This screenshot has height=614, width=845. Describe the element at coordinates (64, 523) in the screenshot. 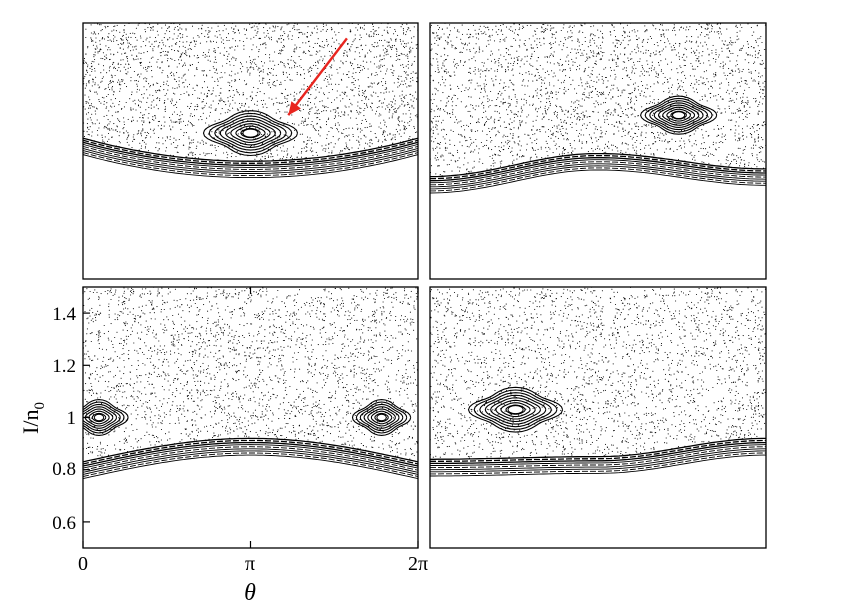

I see `y-tick-label-0.6: 0.6` at that location.